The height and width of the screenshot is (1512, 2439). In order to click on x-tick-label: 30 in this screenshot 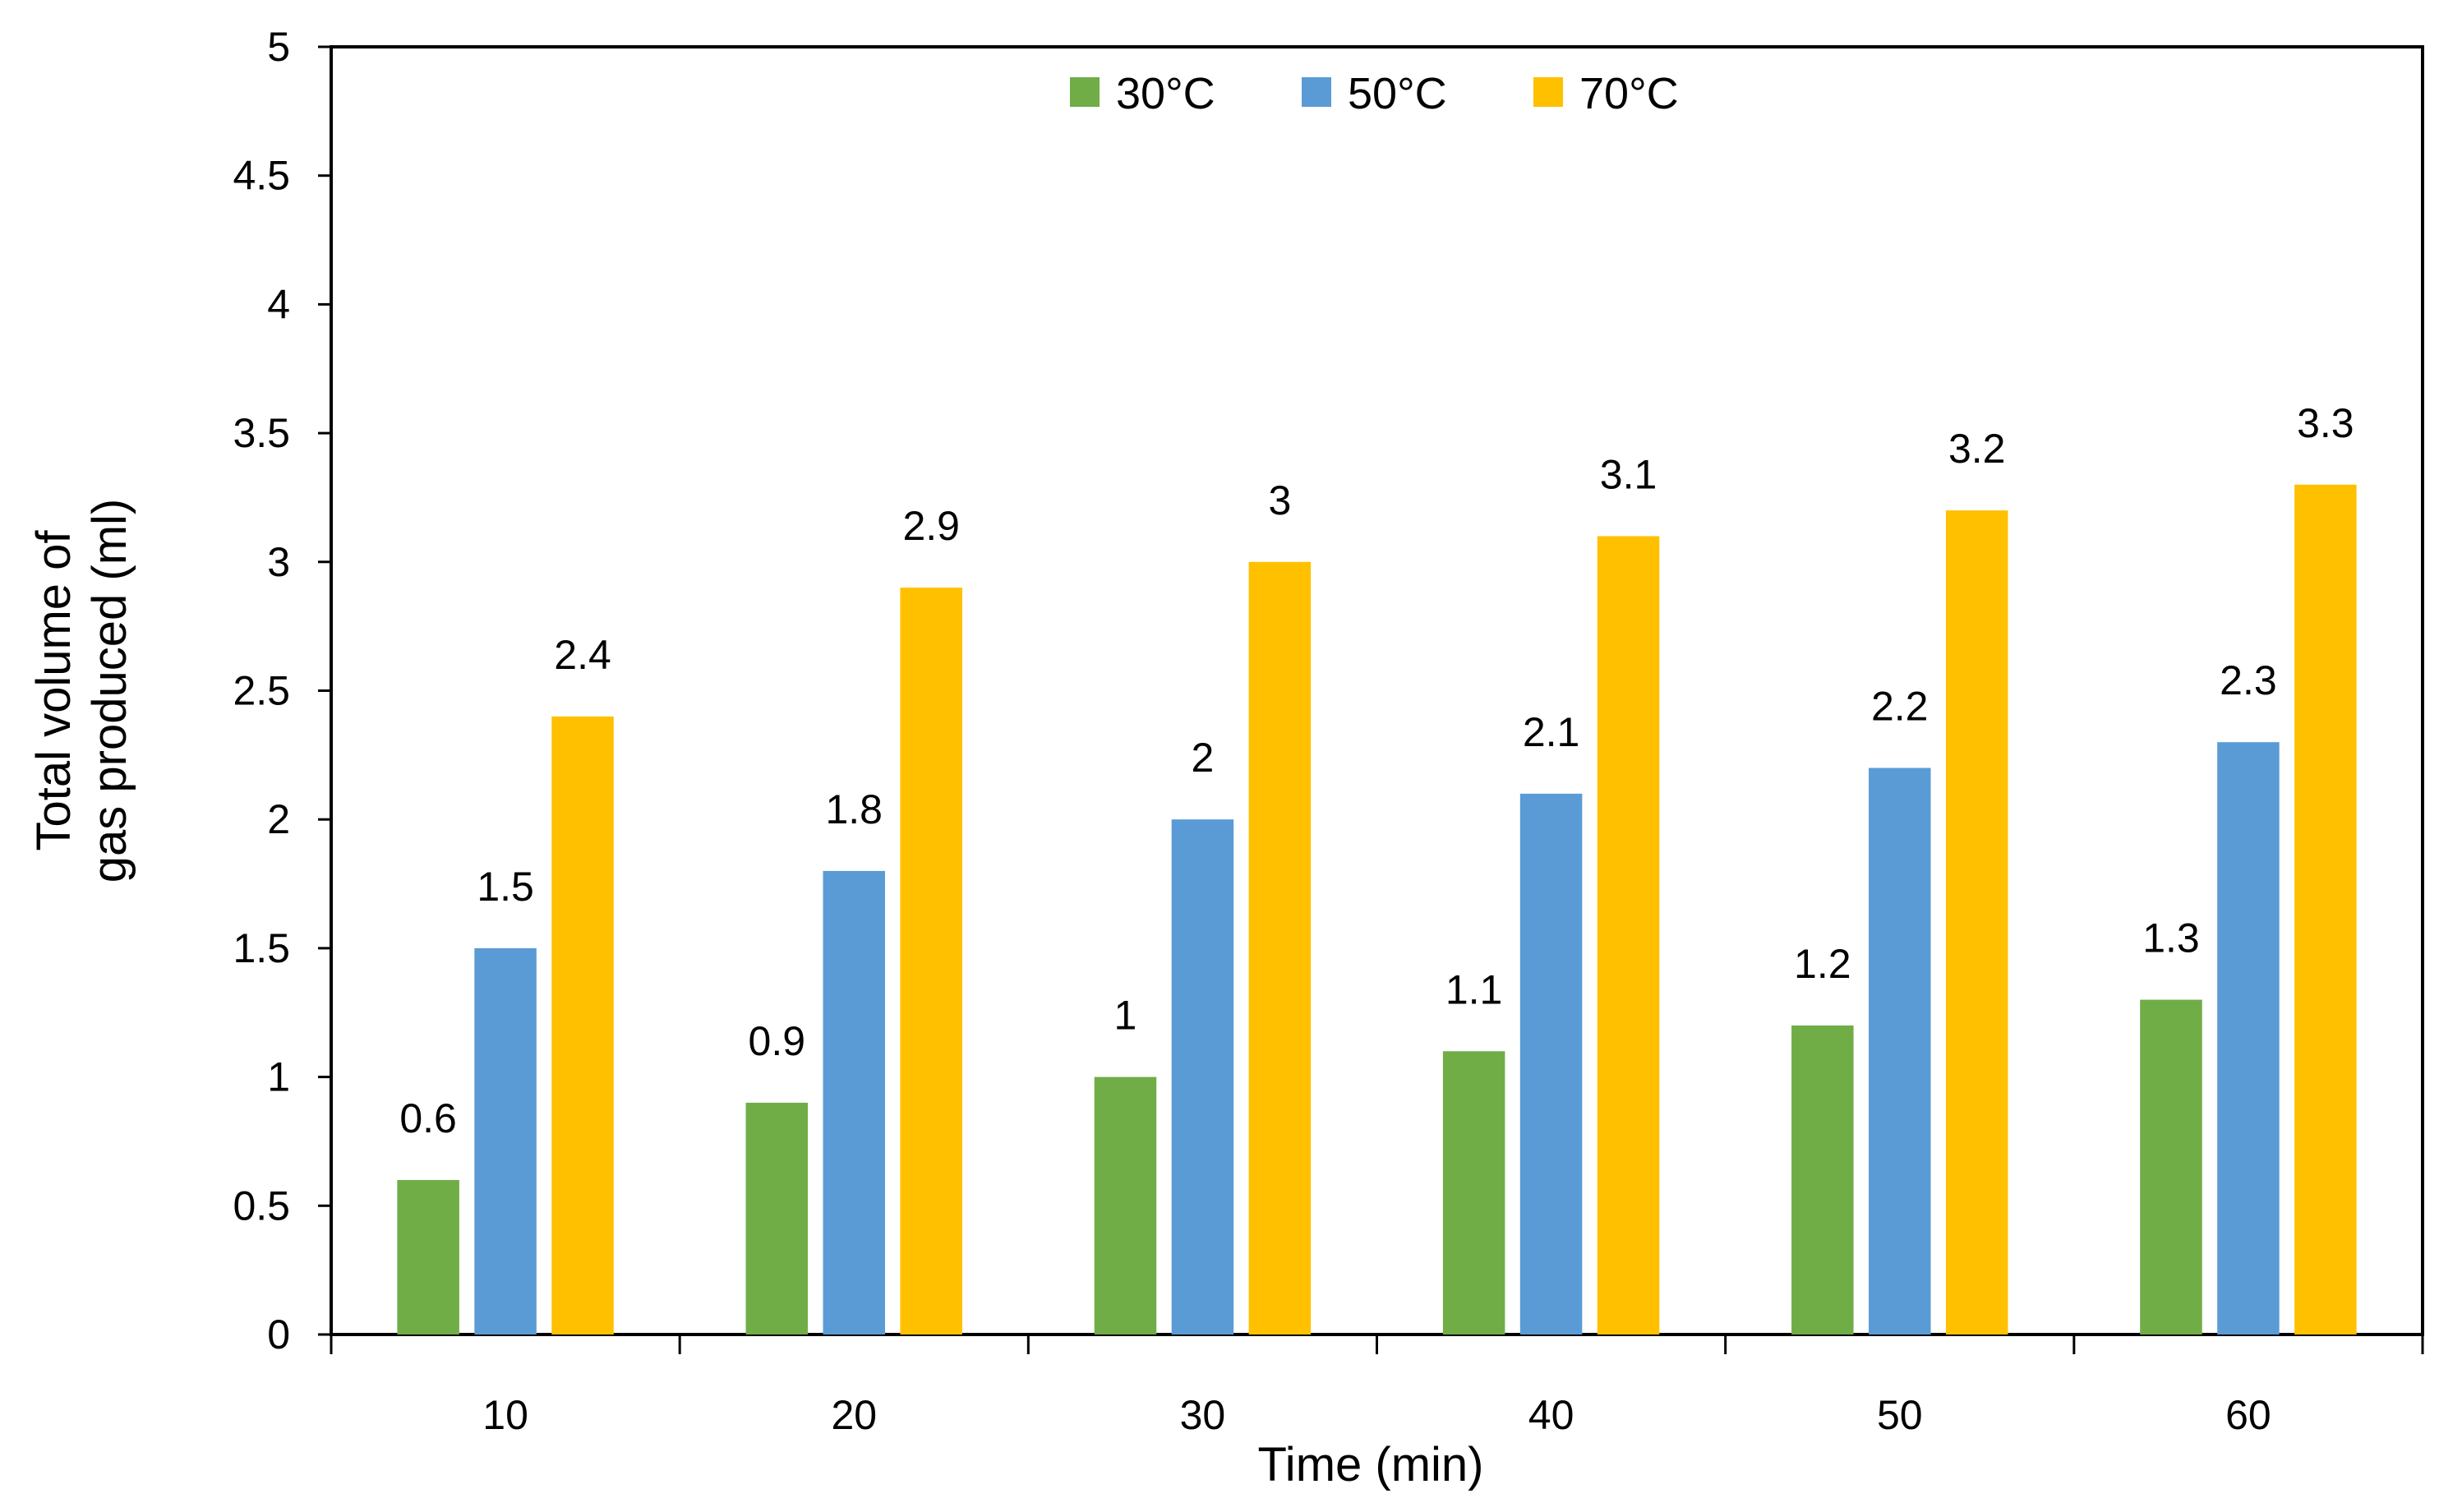, I will do `click(1203, 1415)`.